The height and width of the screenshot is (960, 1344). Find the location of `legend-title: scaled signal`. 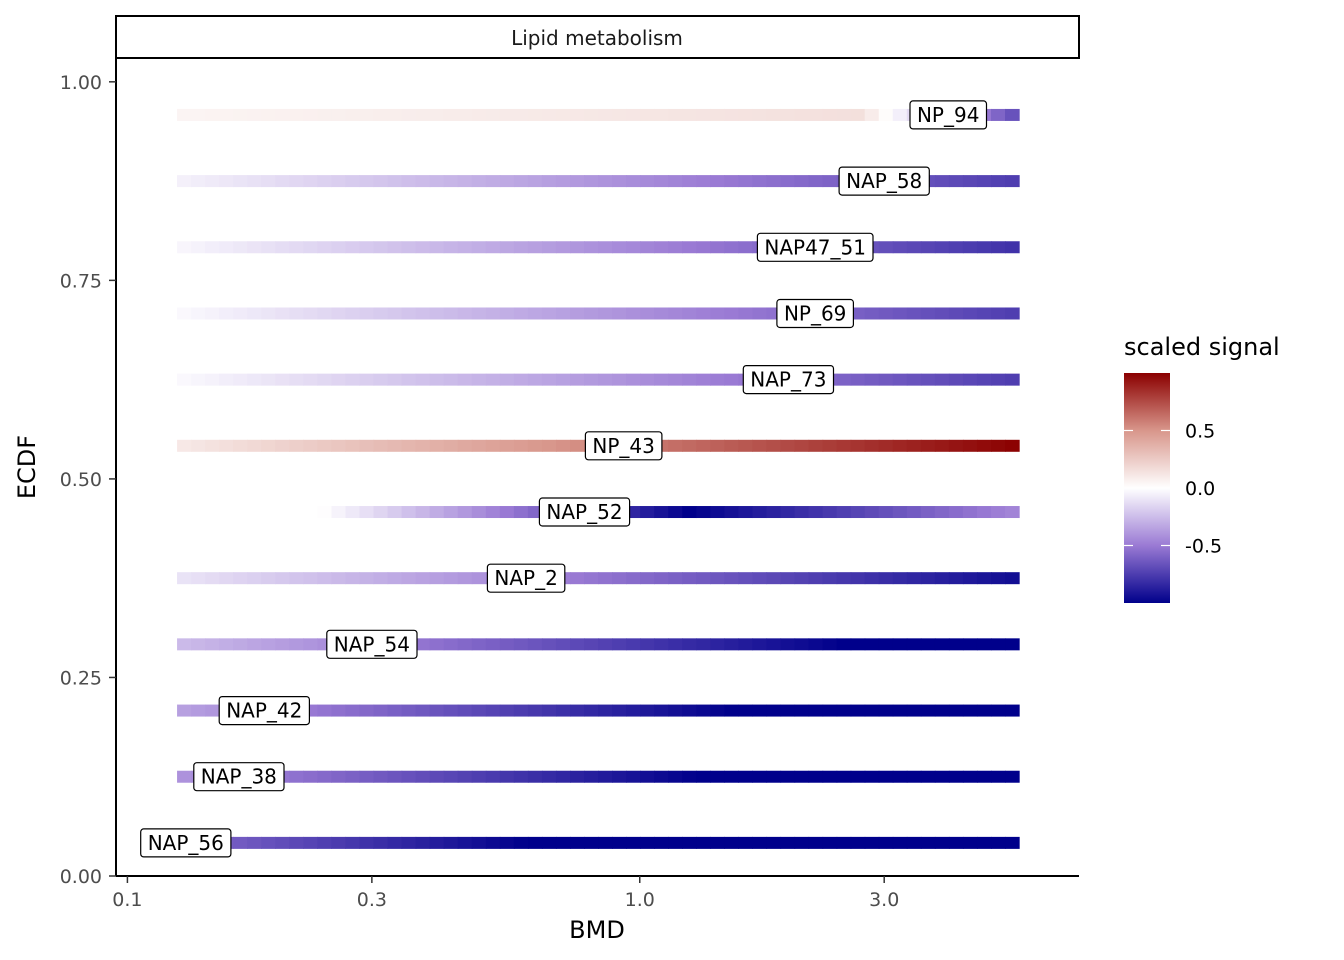

legend-title: scaled signal is located at coordinates (1202, 347).